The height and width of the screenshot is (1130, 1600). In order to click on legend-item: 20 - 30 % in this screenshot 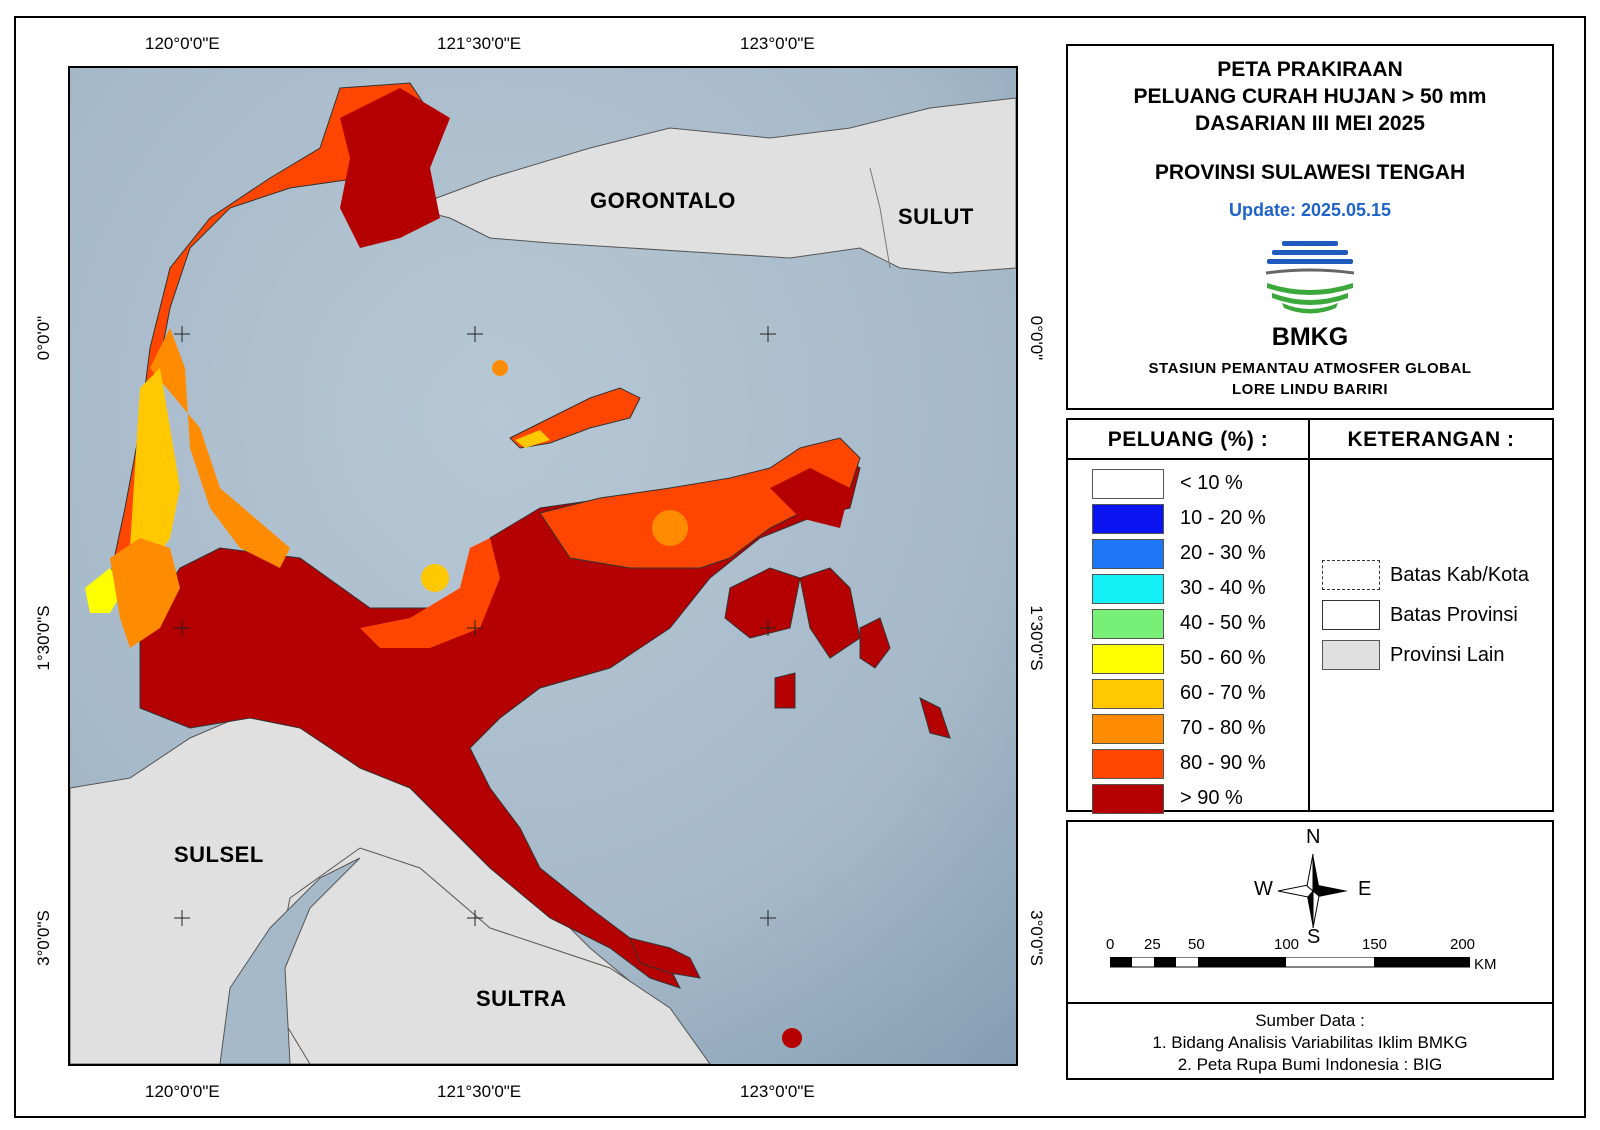, I will do `click(1179, 553)`.